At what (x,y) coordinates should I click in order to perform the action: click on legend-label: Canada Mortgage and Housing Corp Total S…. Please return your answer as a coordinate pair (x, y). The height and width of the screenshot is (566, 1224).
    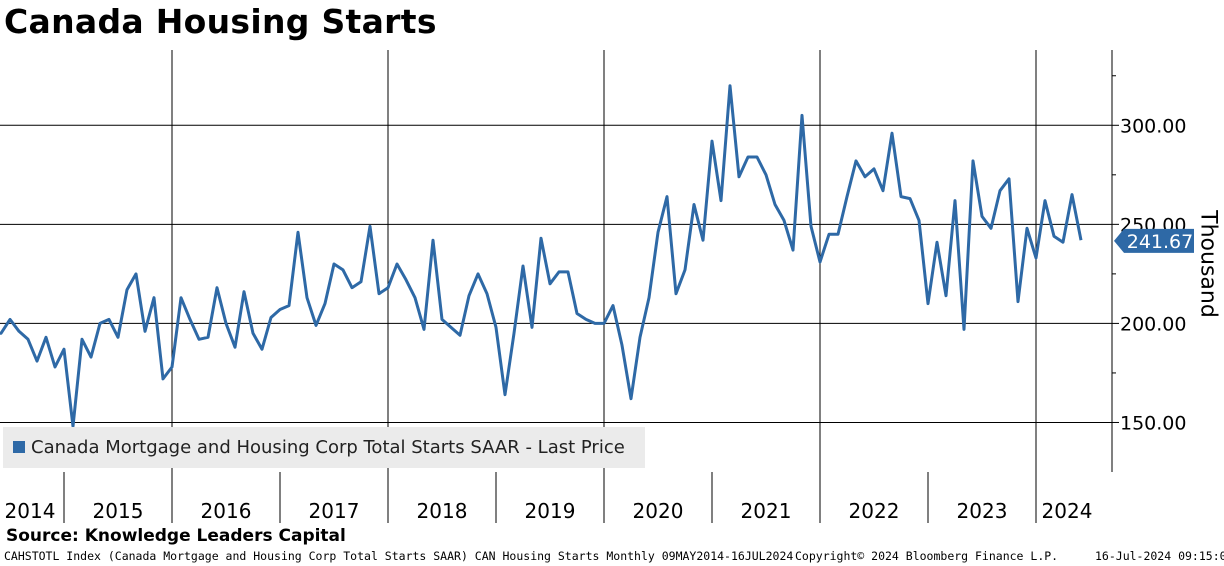
    Looking at the image, I should click on (328, 447).